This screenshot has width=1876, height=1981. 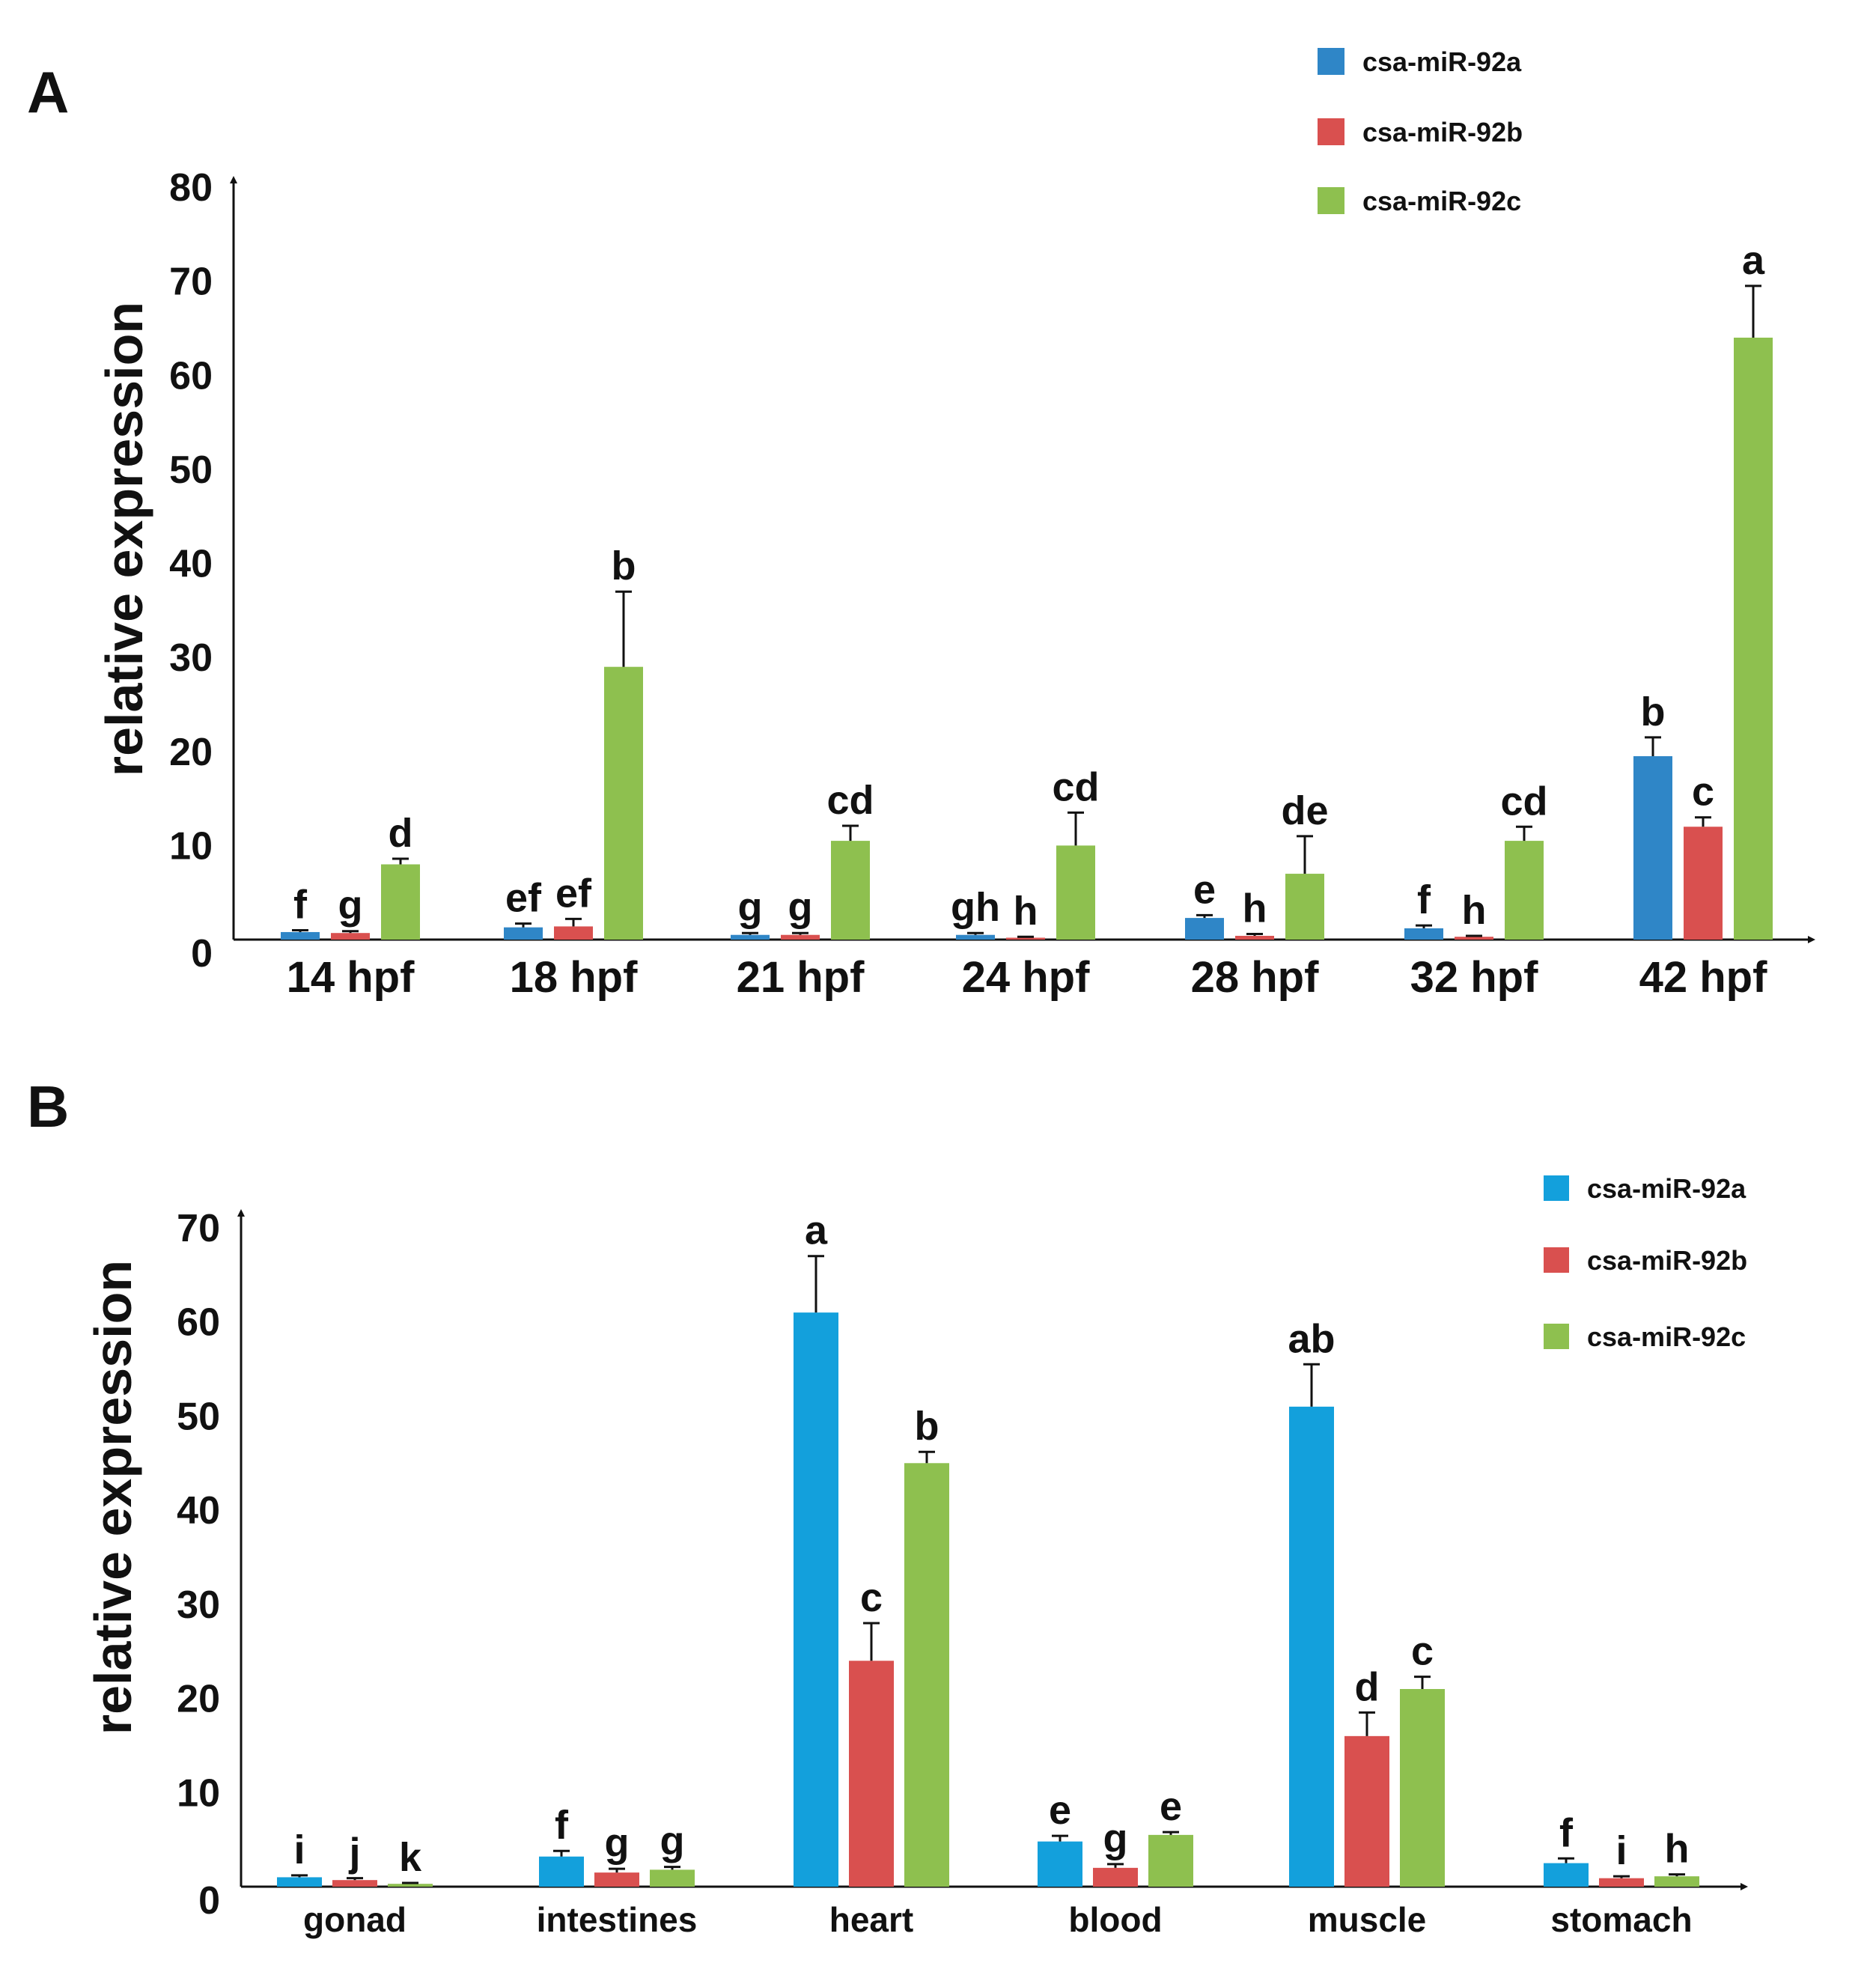 What do you see at coordinates (198, 1416) in the screenshot?
I see `panel-b-y-tick-label: 50` at bounding box center [198, 1416].